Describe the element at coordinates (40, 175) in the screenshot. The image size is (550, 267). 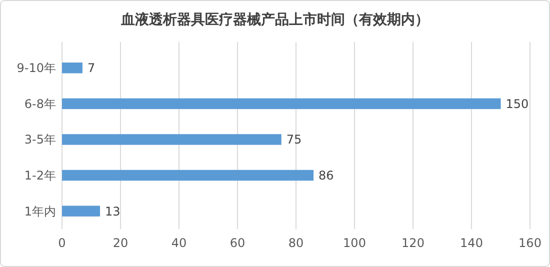
I see `y-tick-label: 1-2年` at that location.